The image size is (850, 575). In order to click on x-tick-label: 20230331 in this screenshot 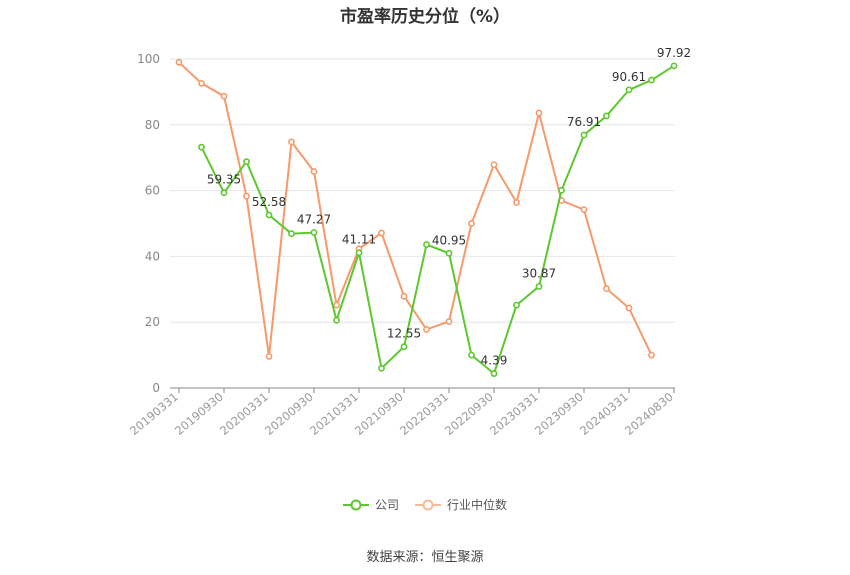, I will do `click(514, 414)`.